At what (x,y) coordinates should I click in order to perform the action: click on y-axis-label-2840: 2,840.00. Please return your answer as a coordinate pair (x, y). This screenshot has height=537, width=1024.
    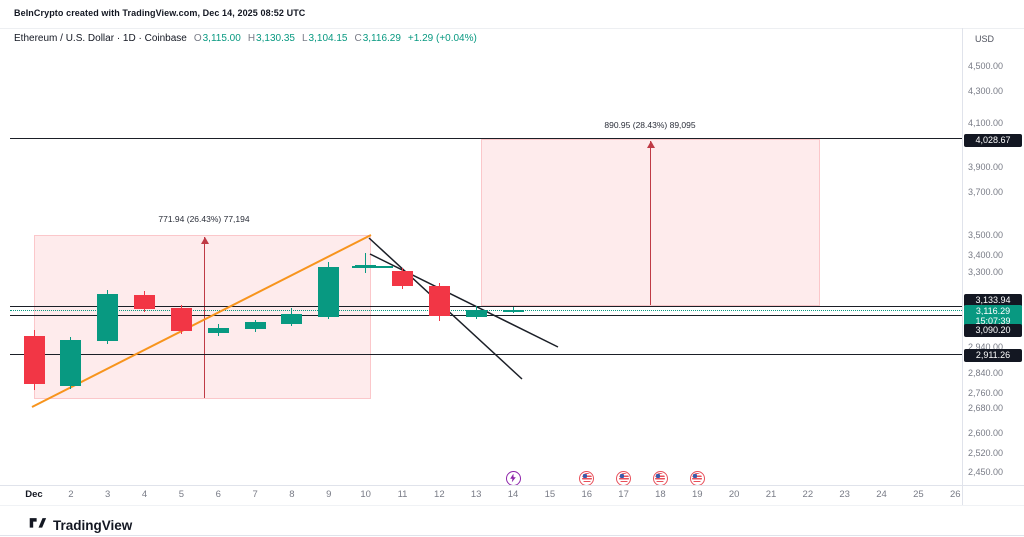
    Looking at the image, I should click on (986, 373).